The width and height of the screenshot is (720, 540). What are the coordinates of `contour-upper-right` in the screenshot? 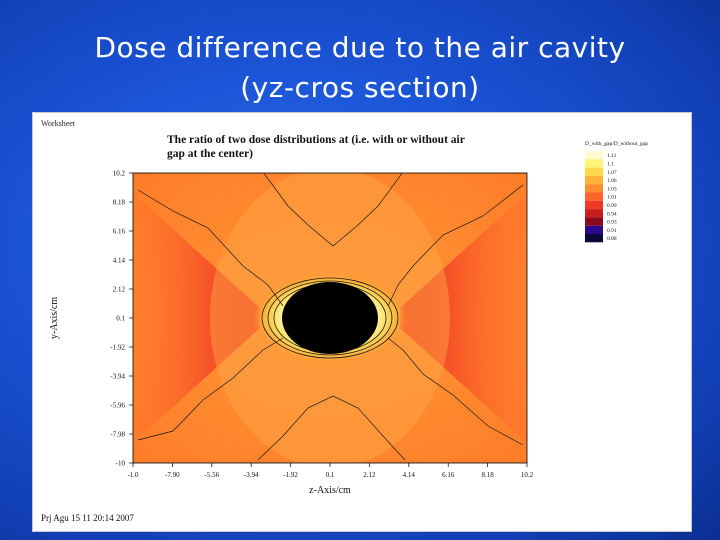 It's located at (455, 245).